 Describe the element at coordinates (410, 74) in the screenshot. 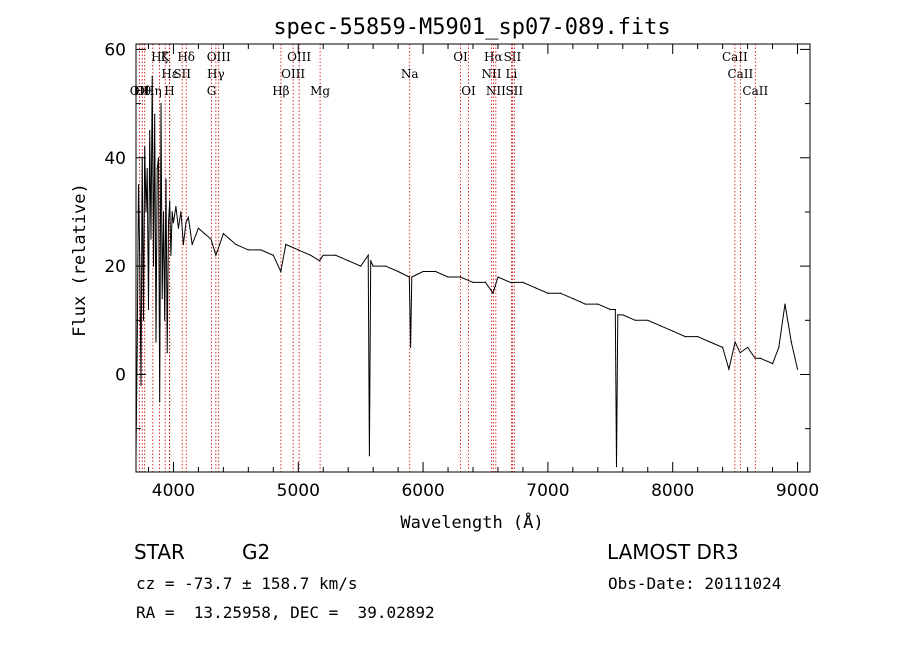

I see `emission-line-label: Na` at that location.